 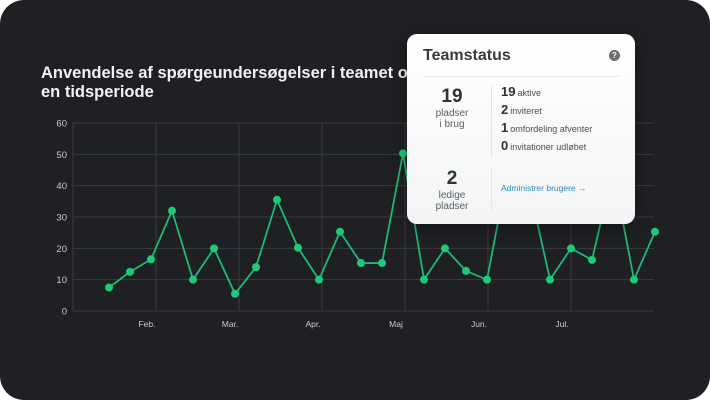 I want to click on y-tick-label: 50, so click(x=61, y=155).